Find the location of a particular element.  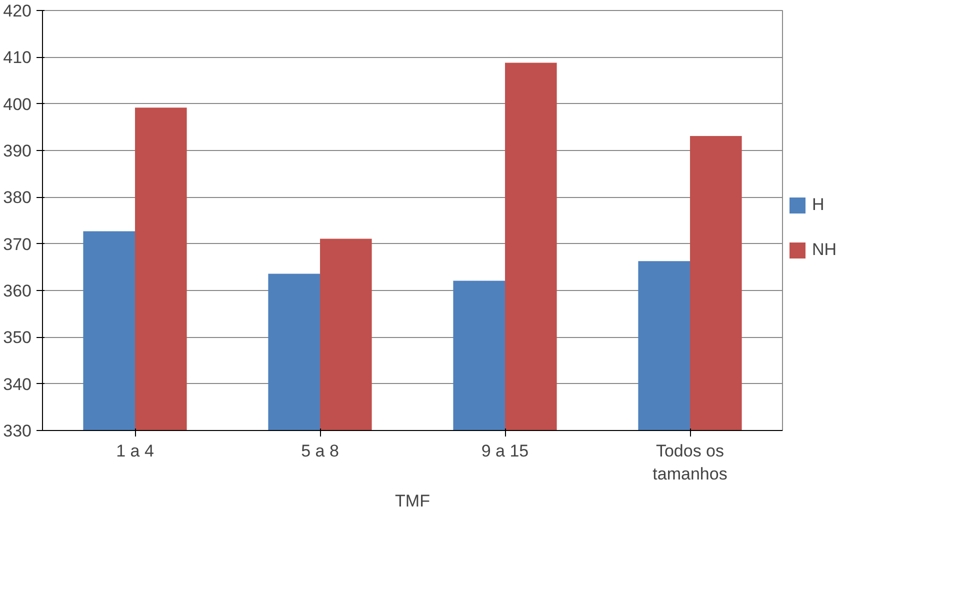

y-tick-label: 390 is located at coordinates (17, 151).